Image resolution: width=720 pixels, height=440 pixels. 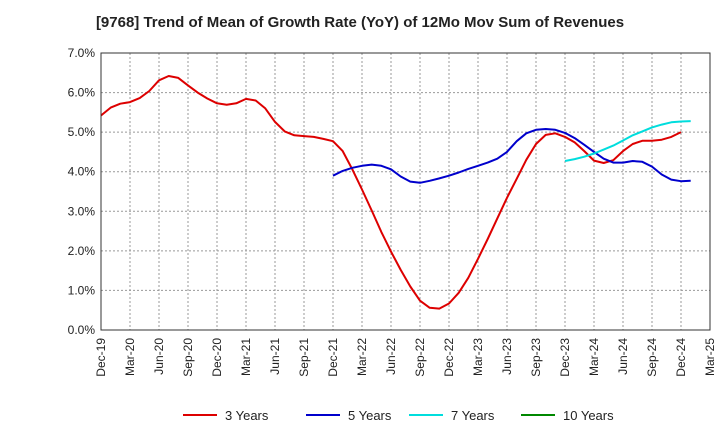 I want to click on x-tick-label: Sep-23, so click(x=536, y=357).